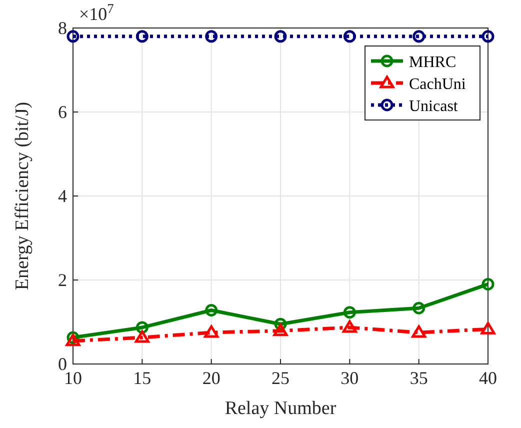 Image resolution: width=521 pixels, height=428 pixels. Describe the element at coordinates (22, 196) in the screenshot. I see `y-axis-title: Energy Efficiency (bit/J)` at that location.